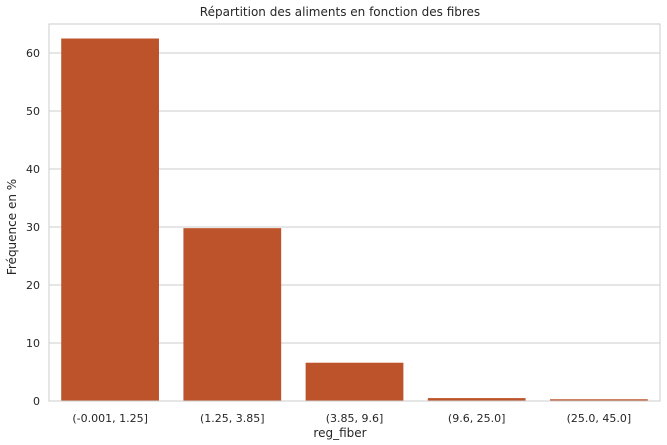  What do you see at coordinates (33, 343) in the screenshot?
I see `y-tick-label: 10` at bounding box center [33, 343].